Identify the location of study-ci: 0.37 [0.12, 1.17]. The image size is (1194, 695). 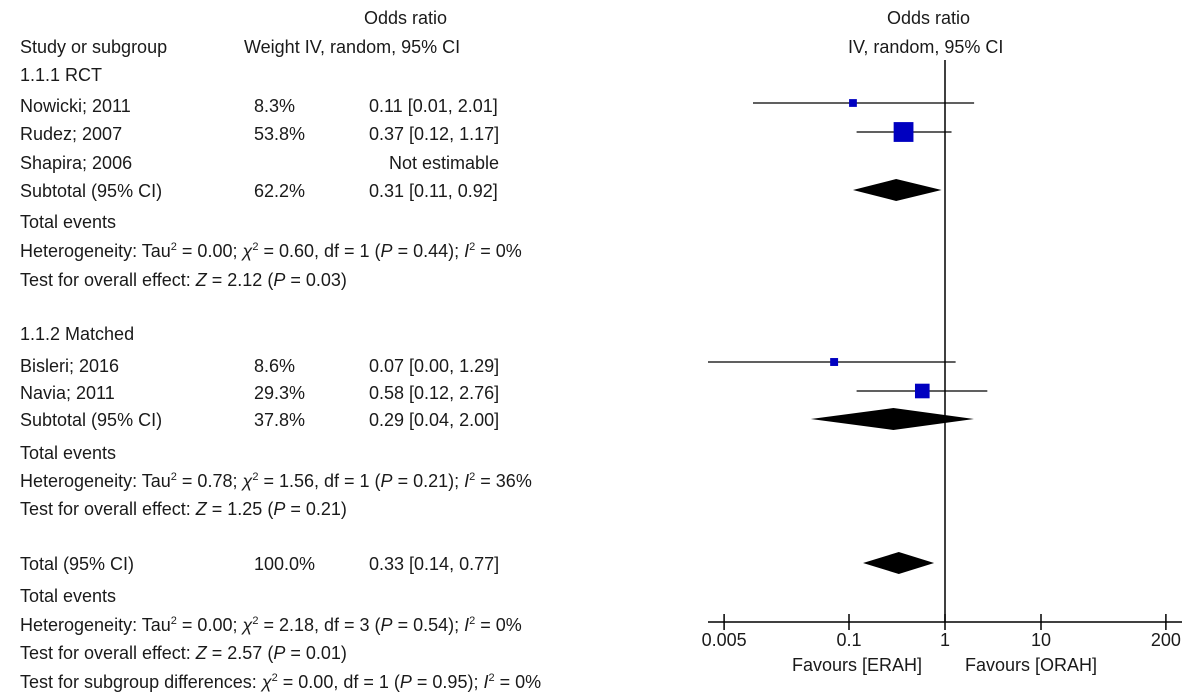
(434, 134).